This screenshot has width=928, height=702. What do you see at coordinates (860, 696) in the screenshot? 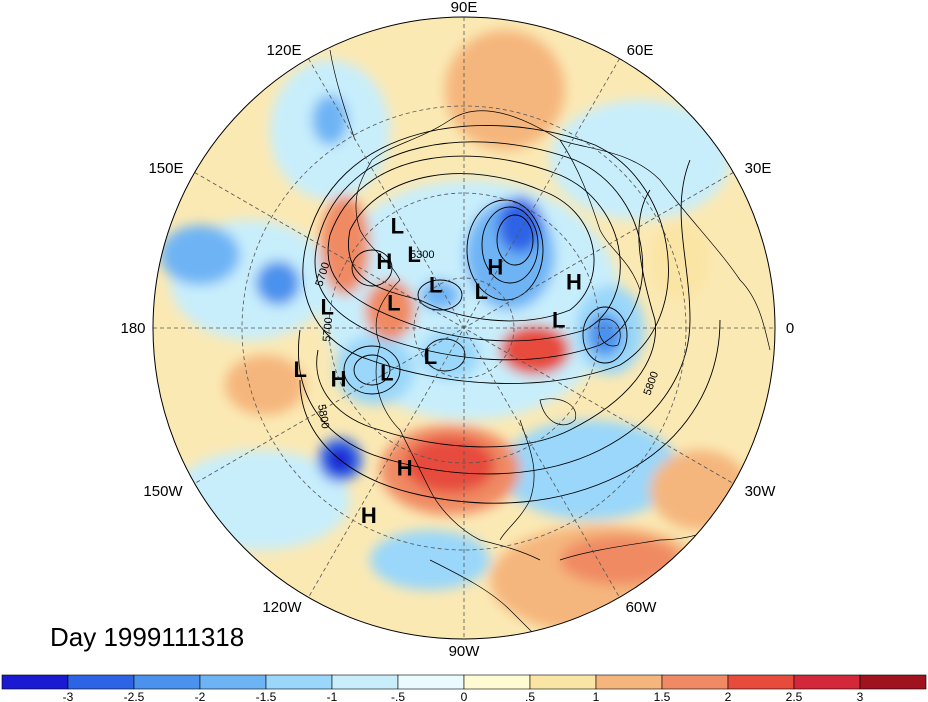
I see `colorbar-tick-label: 3` at bounding box center [860, 696].